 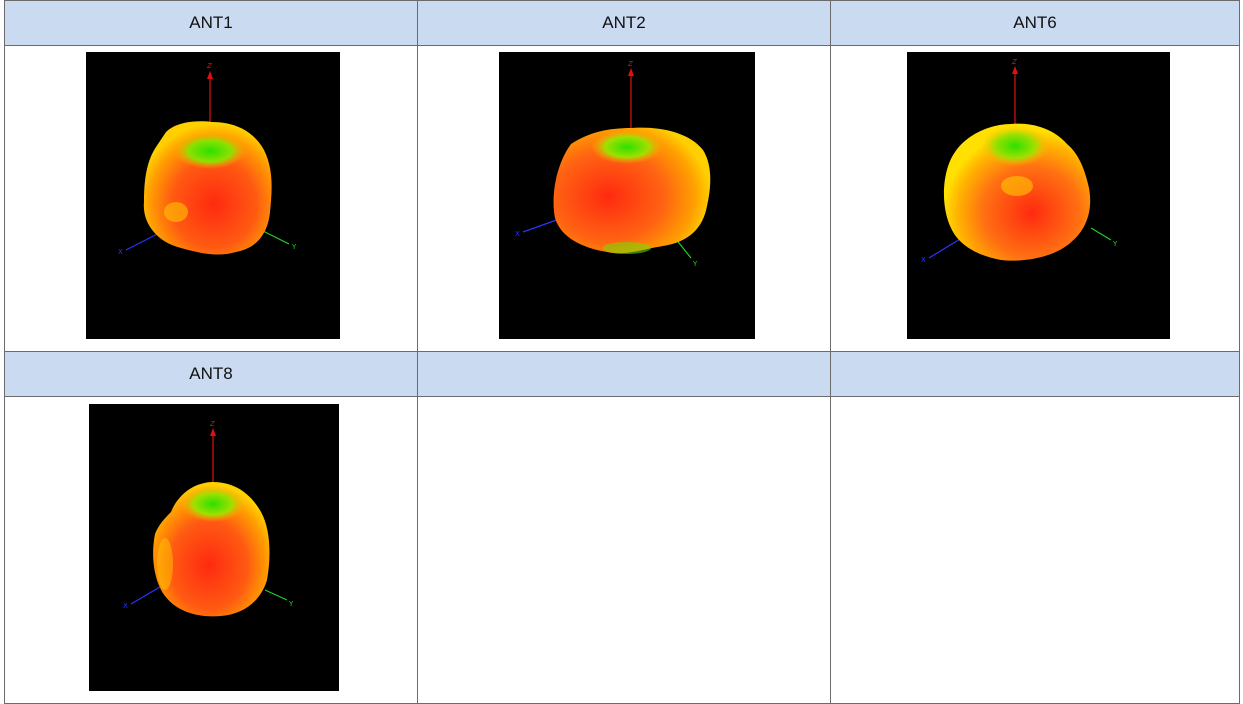 I want to click on radiation-pattern-ant8: Z X Y, so click(x=213, y=547).